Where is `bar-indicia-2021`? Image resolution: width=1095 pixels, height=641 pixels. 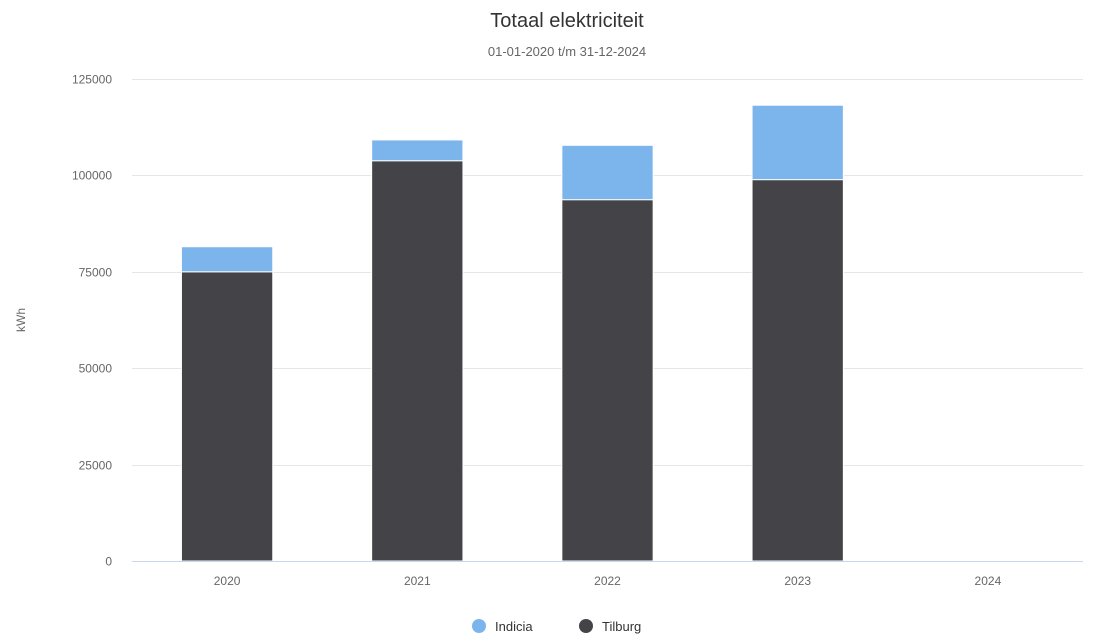 bar-indicia-2021 is located at coordinates (417, 150).